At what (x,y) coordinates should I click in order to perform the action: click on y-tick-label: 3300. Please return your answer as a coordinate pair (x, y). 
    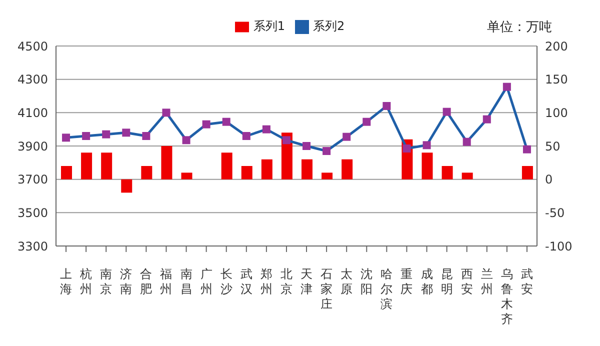
    Looking at the image, I should click on (32, 246).